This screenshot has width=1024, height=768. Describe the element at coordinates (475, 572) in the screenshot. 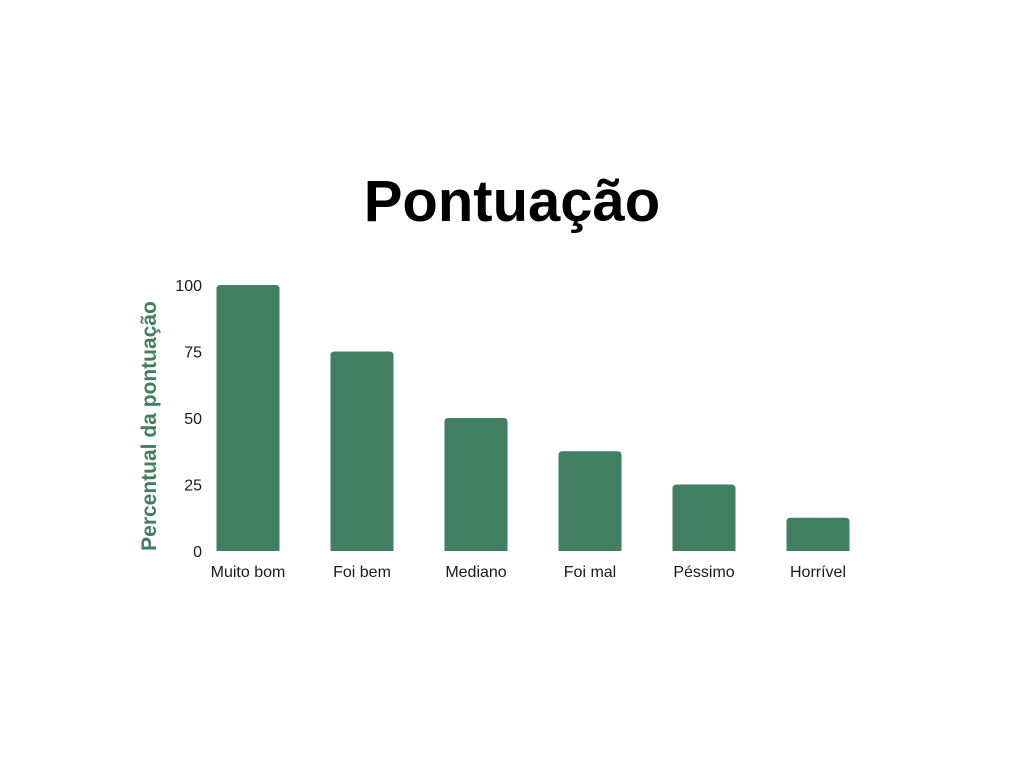

I see `x-tick-label: Mediano` at that location.